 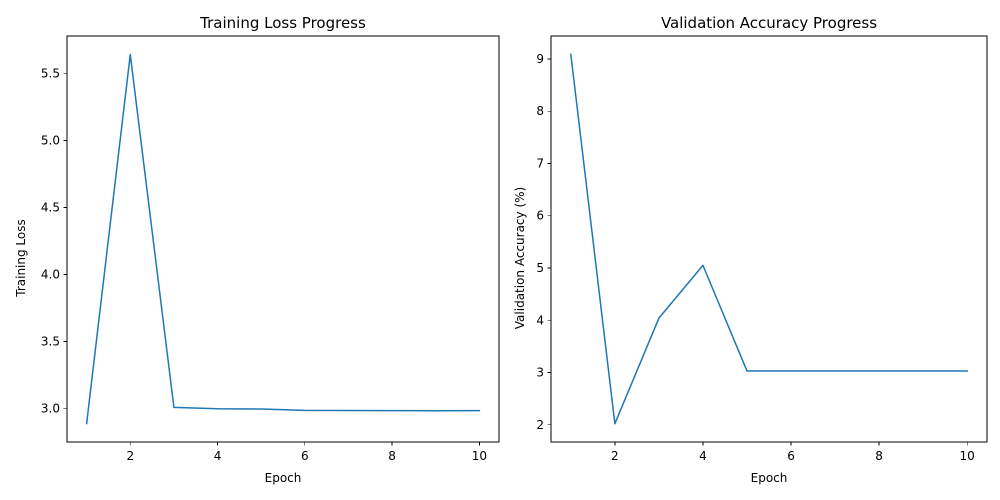 What do you see at coordinates (769, 23) in the screenshot?
I see `chart-title: Validation Accuracy Progress` at bounding box center [769, 23].